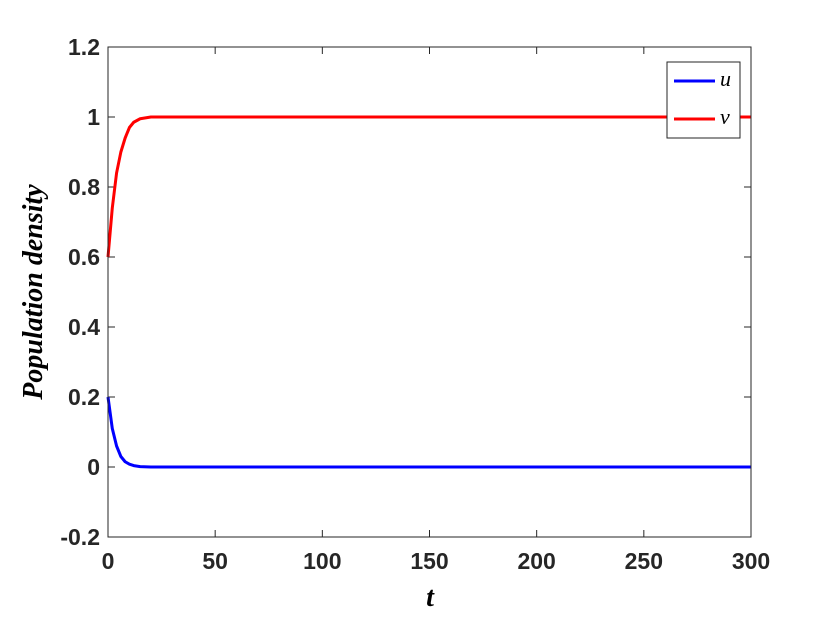 The width and height of the screenshot is (830, 623). Describe the element at coordinates (84, 327) in the screenshot. I see `y-tick-label: 0.4` at that location.